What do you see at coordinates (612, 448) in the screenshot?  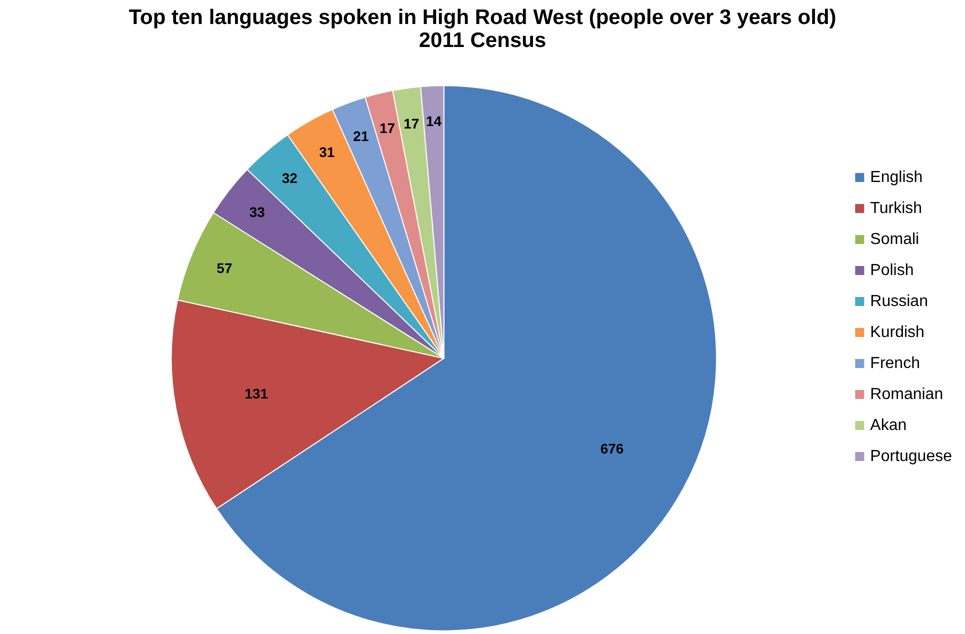 I see `data-label: 676` at bounding box center [612, 448].